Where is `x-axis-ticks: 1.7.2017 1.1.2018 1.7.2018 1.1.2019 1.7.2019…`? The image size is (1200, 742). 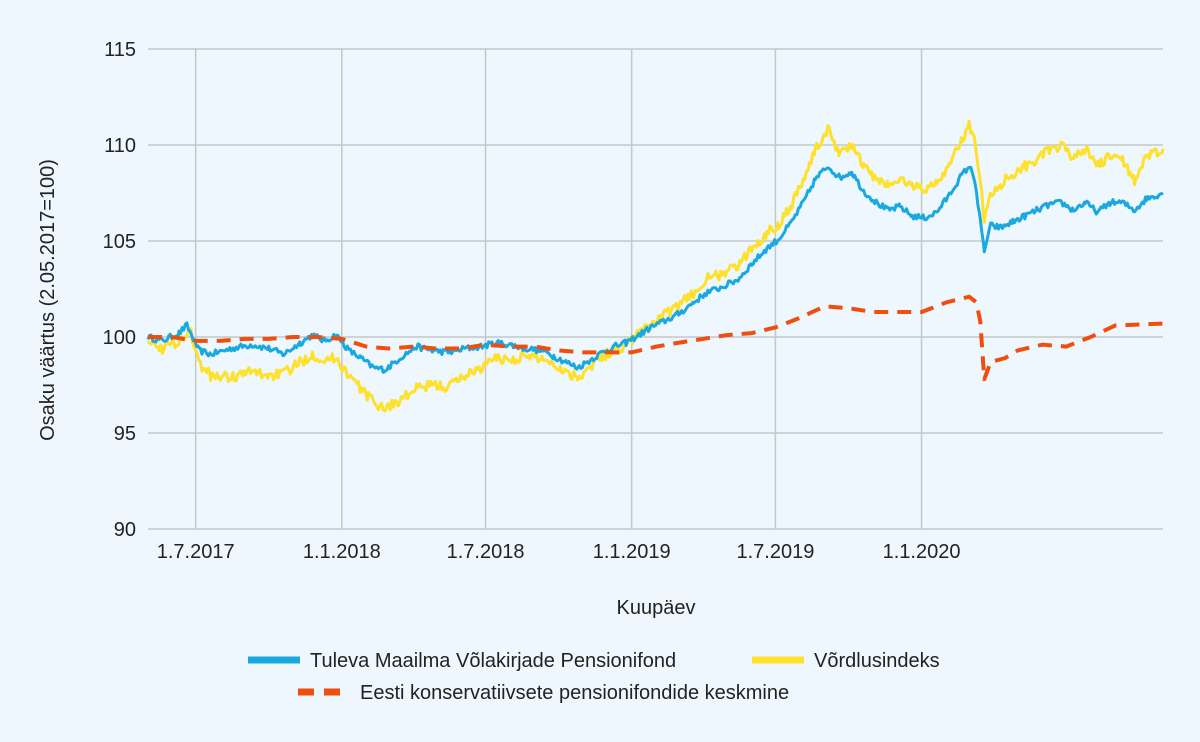 x-axis-ticks: 1.7.2017 1.1.2018 1.7.2018 1.1.2019 1.7.2019… is located at coordinates (559, 552).